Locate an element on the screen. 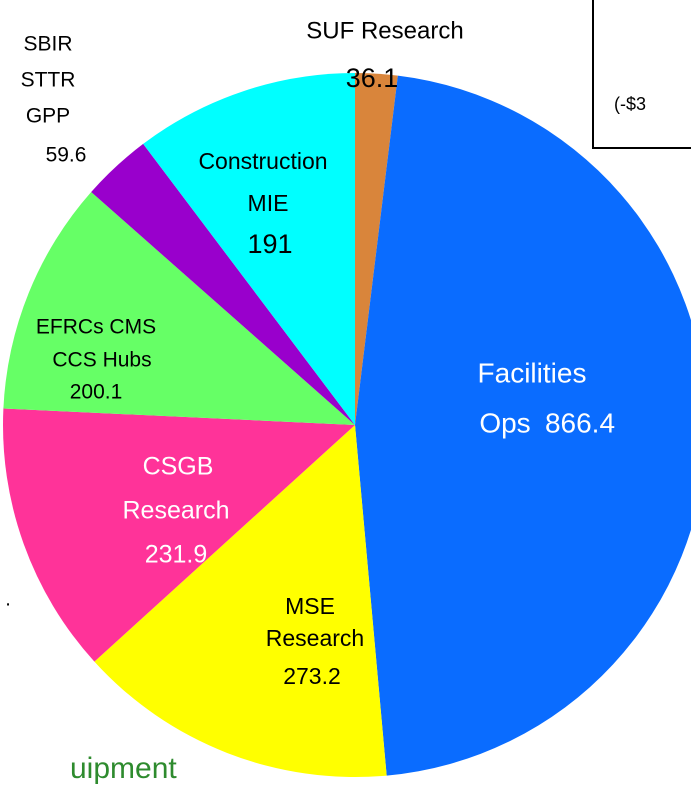  slice-label: CCS Hubs is located at coordinates (101, 360).